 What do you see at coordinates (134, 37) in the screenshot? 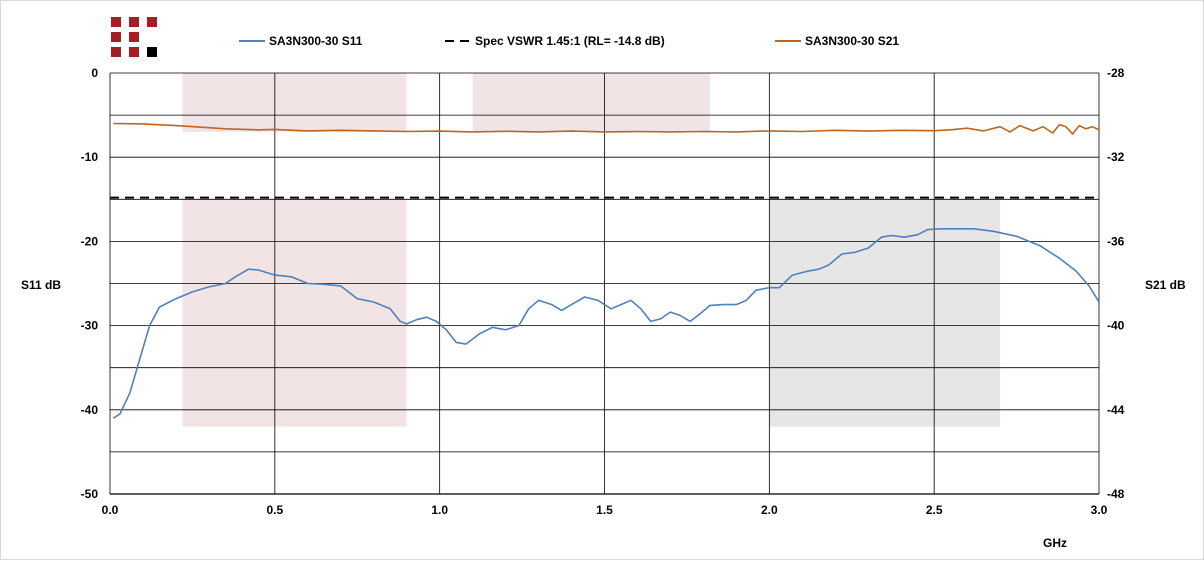
I see `brand-logo` at bounding box center [134, 37].